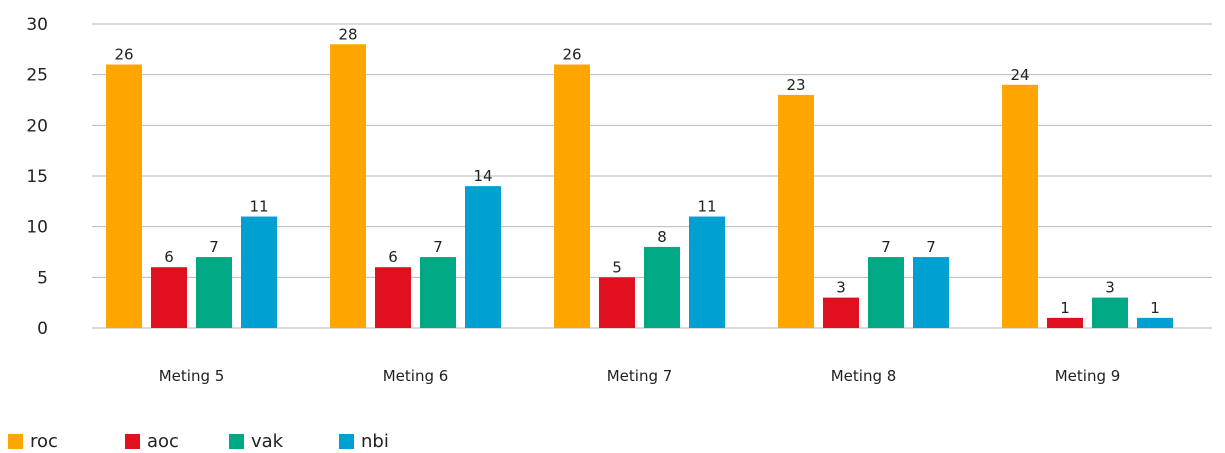 The image size is (1225, 453). I want to click on y-tick-label-0: 0, so click(42, 329).